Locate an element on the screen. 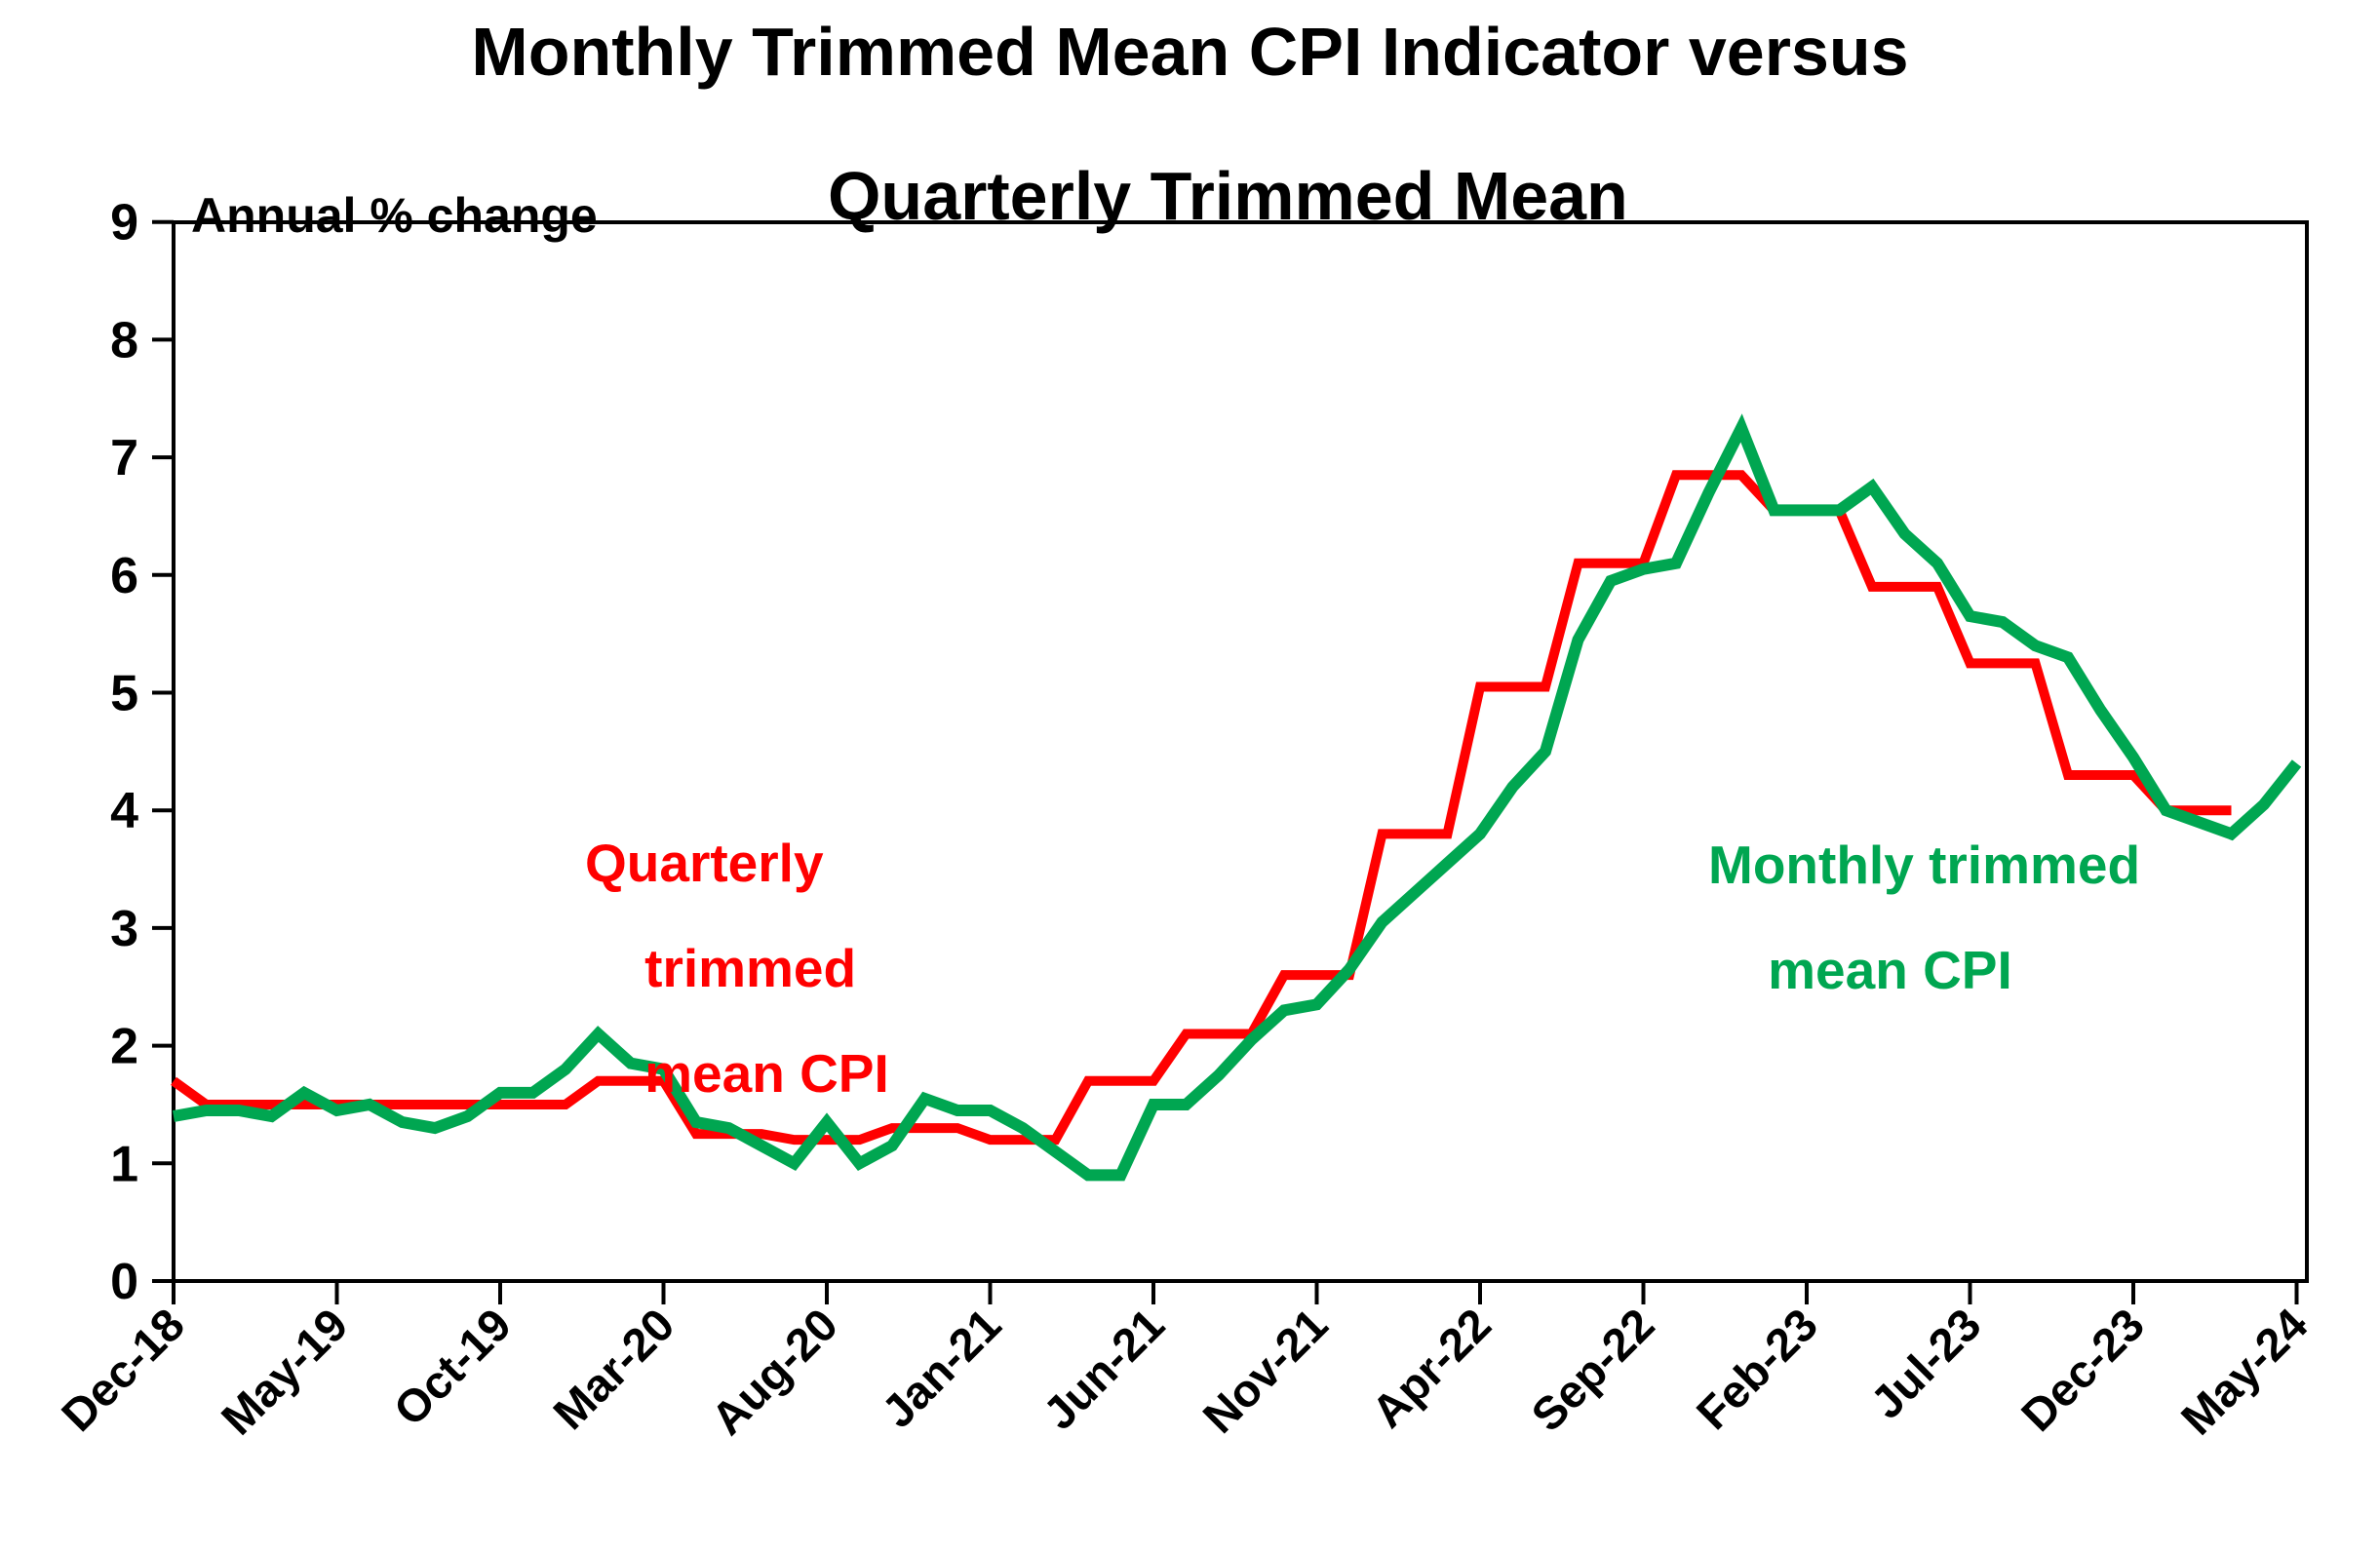 Image resolution: width=2380 pixels, height=1554 pixels. x-axis-tick-label: Aug-20 is located at coordinates (774, 1372).